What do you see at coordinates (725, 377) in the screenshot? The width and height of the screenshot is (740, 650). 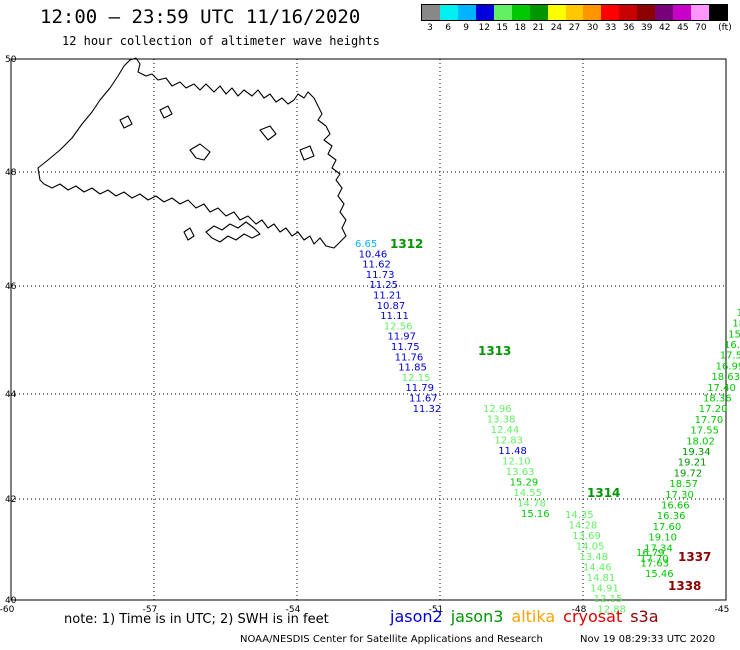 I see `wave-height-value: 18.63` at bounding box center [725, 377].